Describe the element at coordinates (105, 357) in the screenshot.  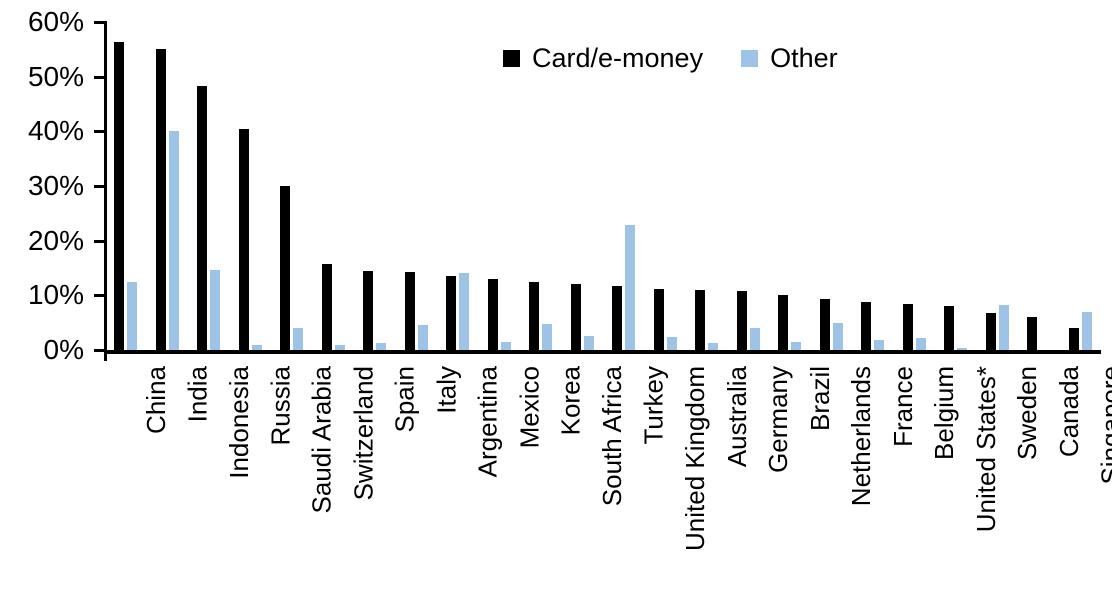
I see `x-axis-corner-tick` at that location.